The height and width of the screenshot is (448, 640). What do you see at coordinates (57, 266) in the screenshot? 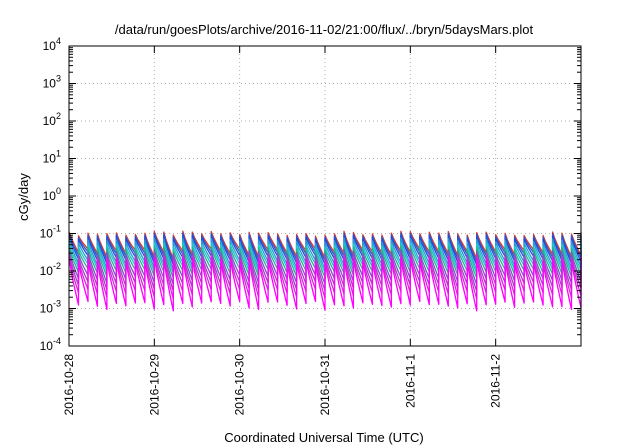
I see `y-tick-exponent: -2` at bounding box center [57, 266].